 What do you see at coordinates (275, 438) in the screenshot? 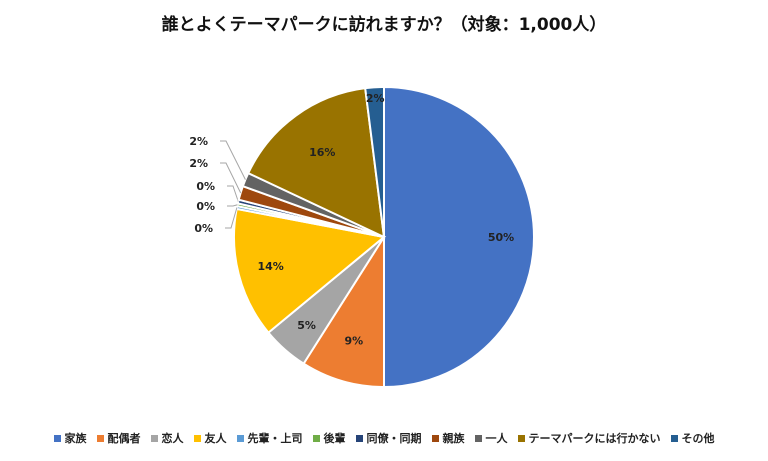
I see `legend-label: 先輩・上司` at bounding box center [275, 438].